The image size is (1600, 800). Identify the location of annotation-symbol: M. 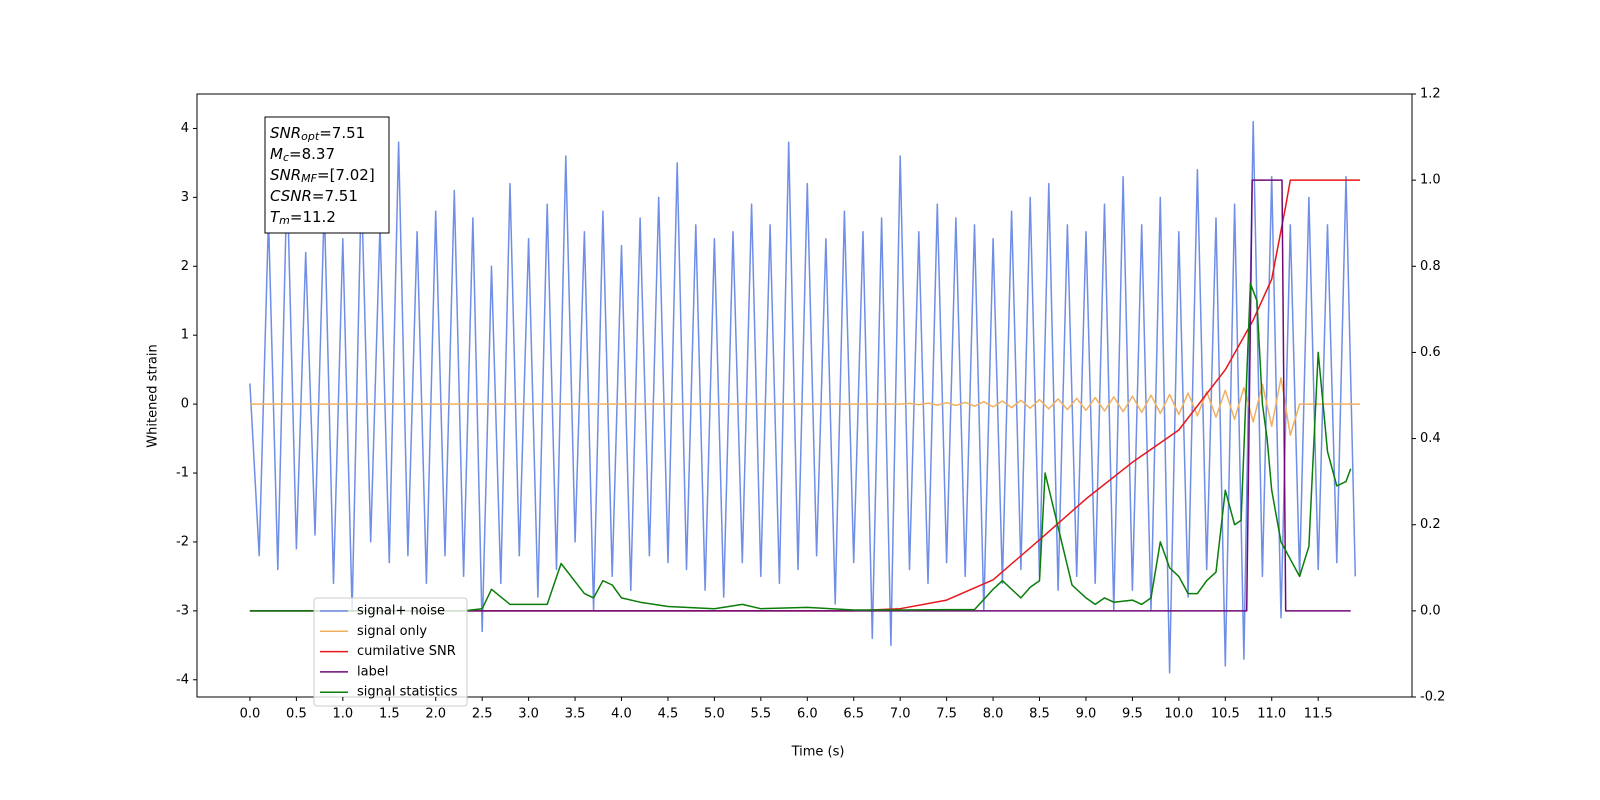
(276, 154).